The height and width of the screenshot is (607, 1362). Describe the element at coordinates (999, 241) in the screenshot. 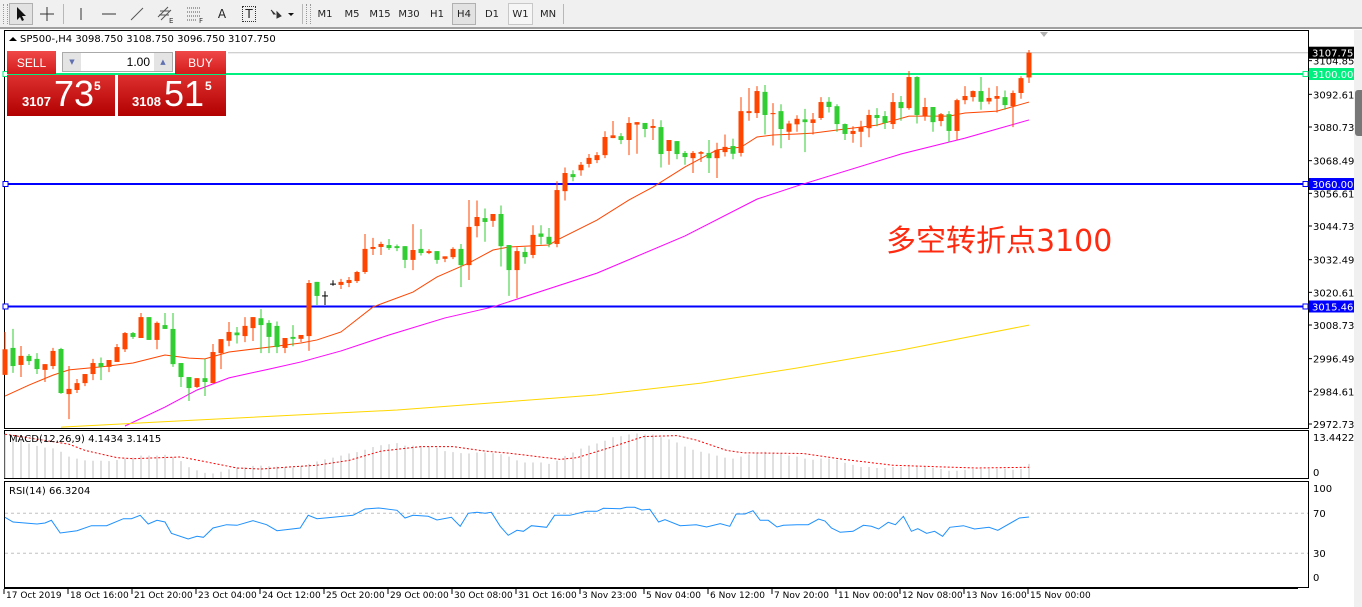

I see `chart-annotation-text: 多空转折点3100` at that location.